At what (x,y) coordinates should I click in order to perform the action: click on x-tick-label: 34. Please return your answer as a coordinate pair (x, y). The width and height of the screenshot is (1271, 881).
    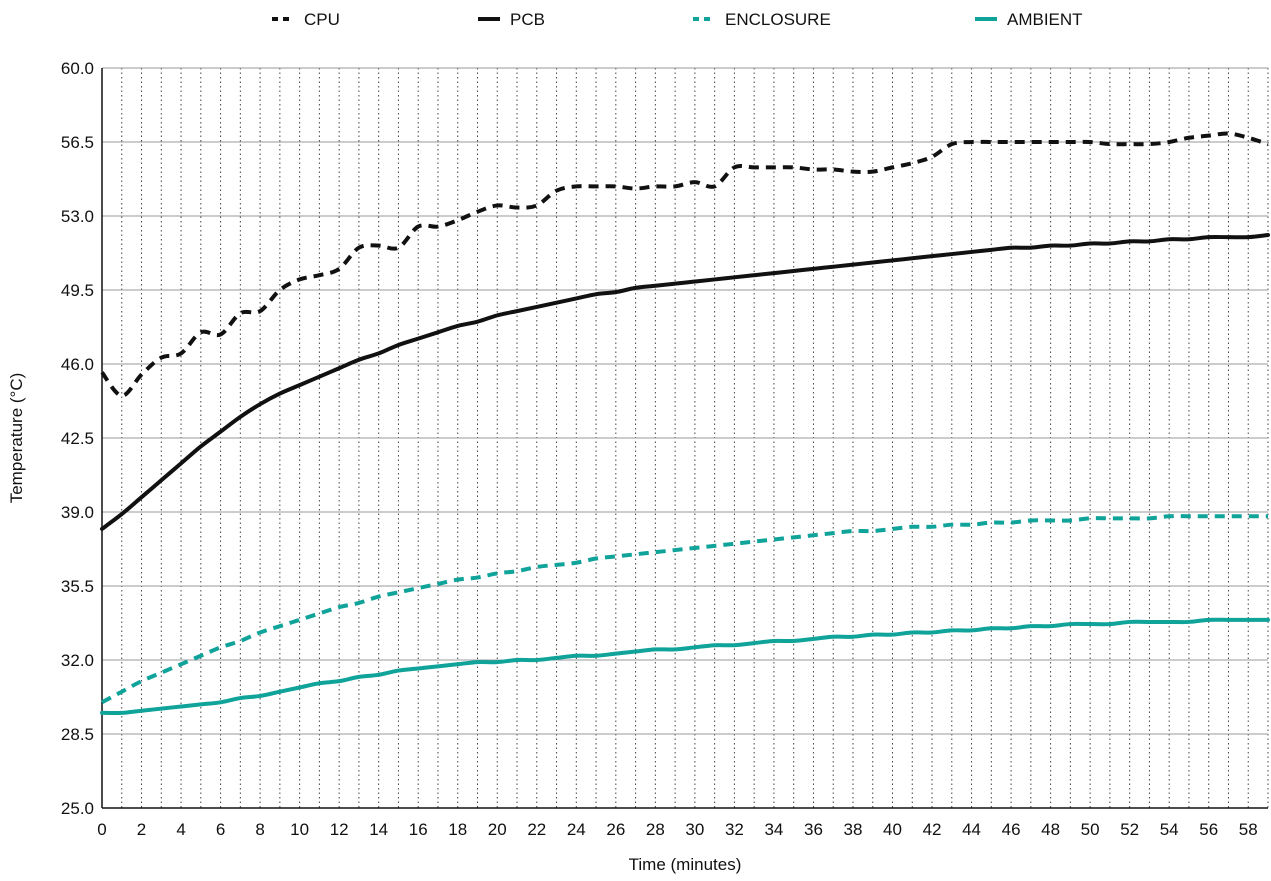
    Looking at the image, I should click on (773, 829).